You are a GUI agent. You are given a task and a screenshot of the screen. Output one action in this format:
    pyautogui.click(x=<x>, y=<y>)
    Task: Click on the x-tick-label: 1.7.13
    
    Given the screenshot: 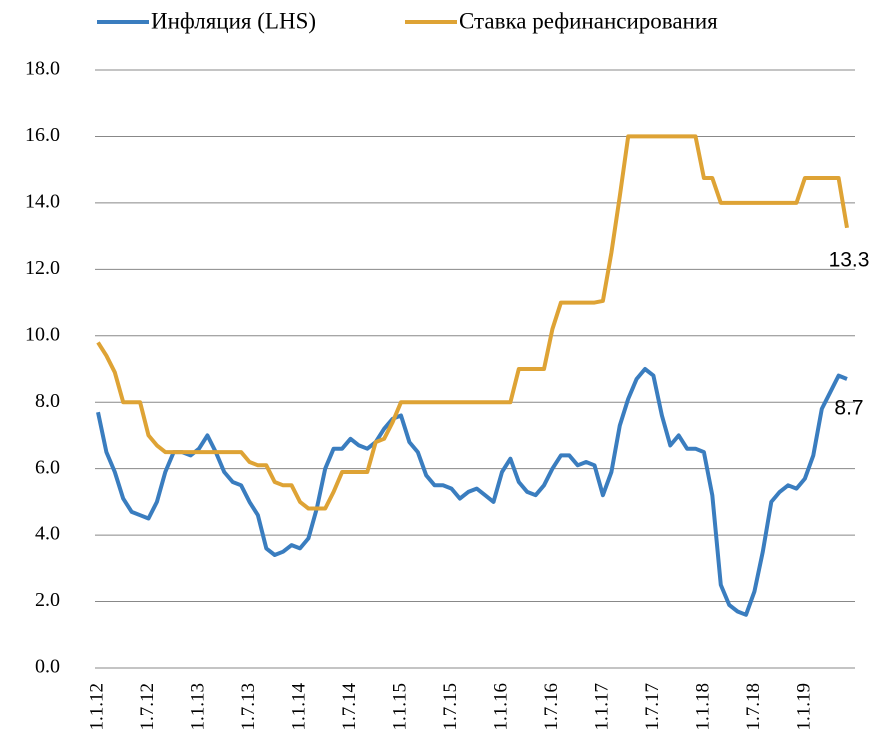 What is the action you would take?
    pyautogui.click(x=248, y=707)
    